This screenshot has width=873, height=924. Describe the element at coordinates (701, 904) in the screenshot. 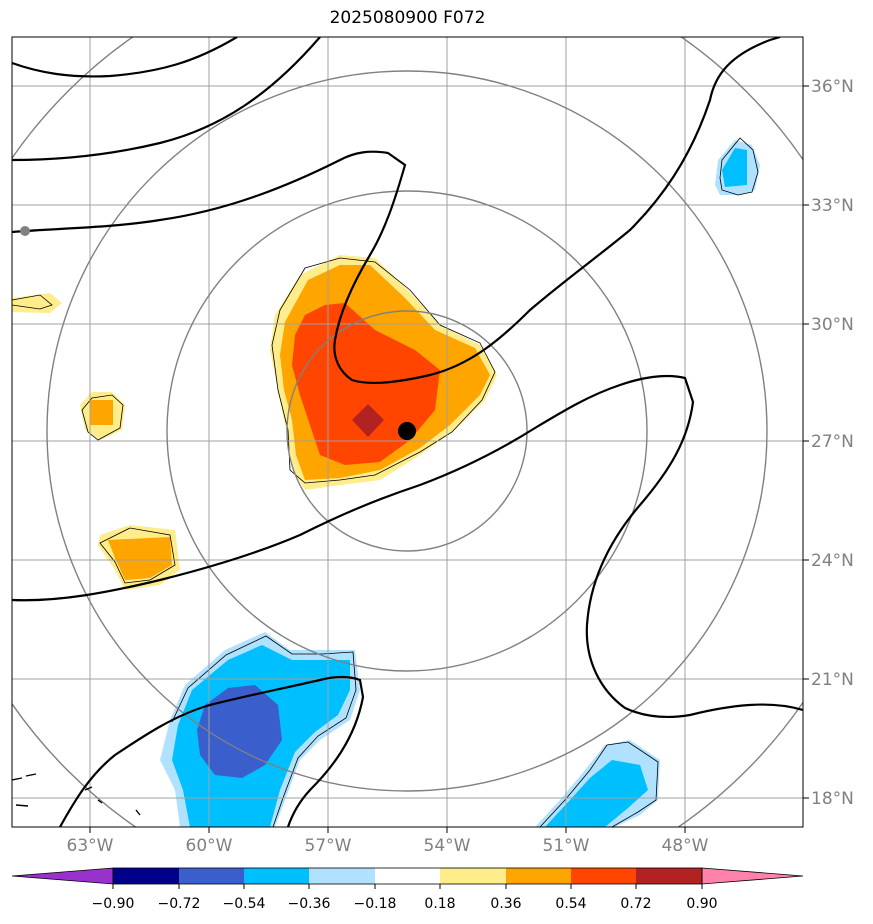

I see `colorbar-tick-label: 0.90` at that location.